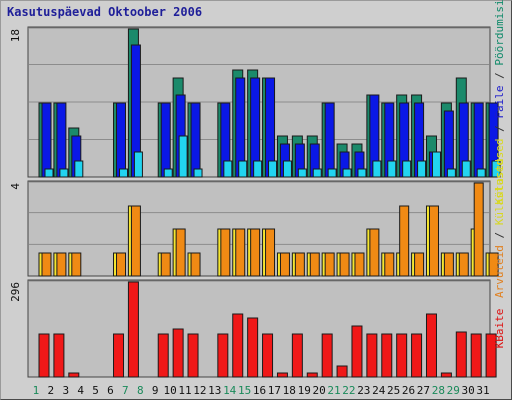  I want to click on x-tick-label-day-20: 20, so click(318, 390).